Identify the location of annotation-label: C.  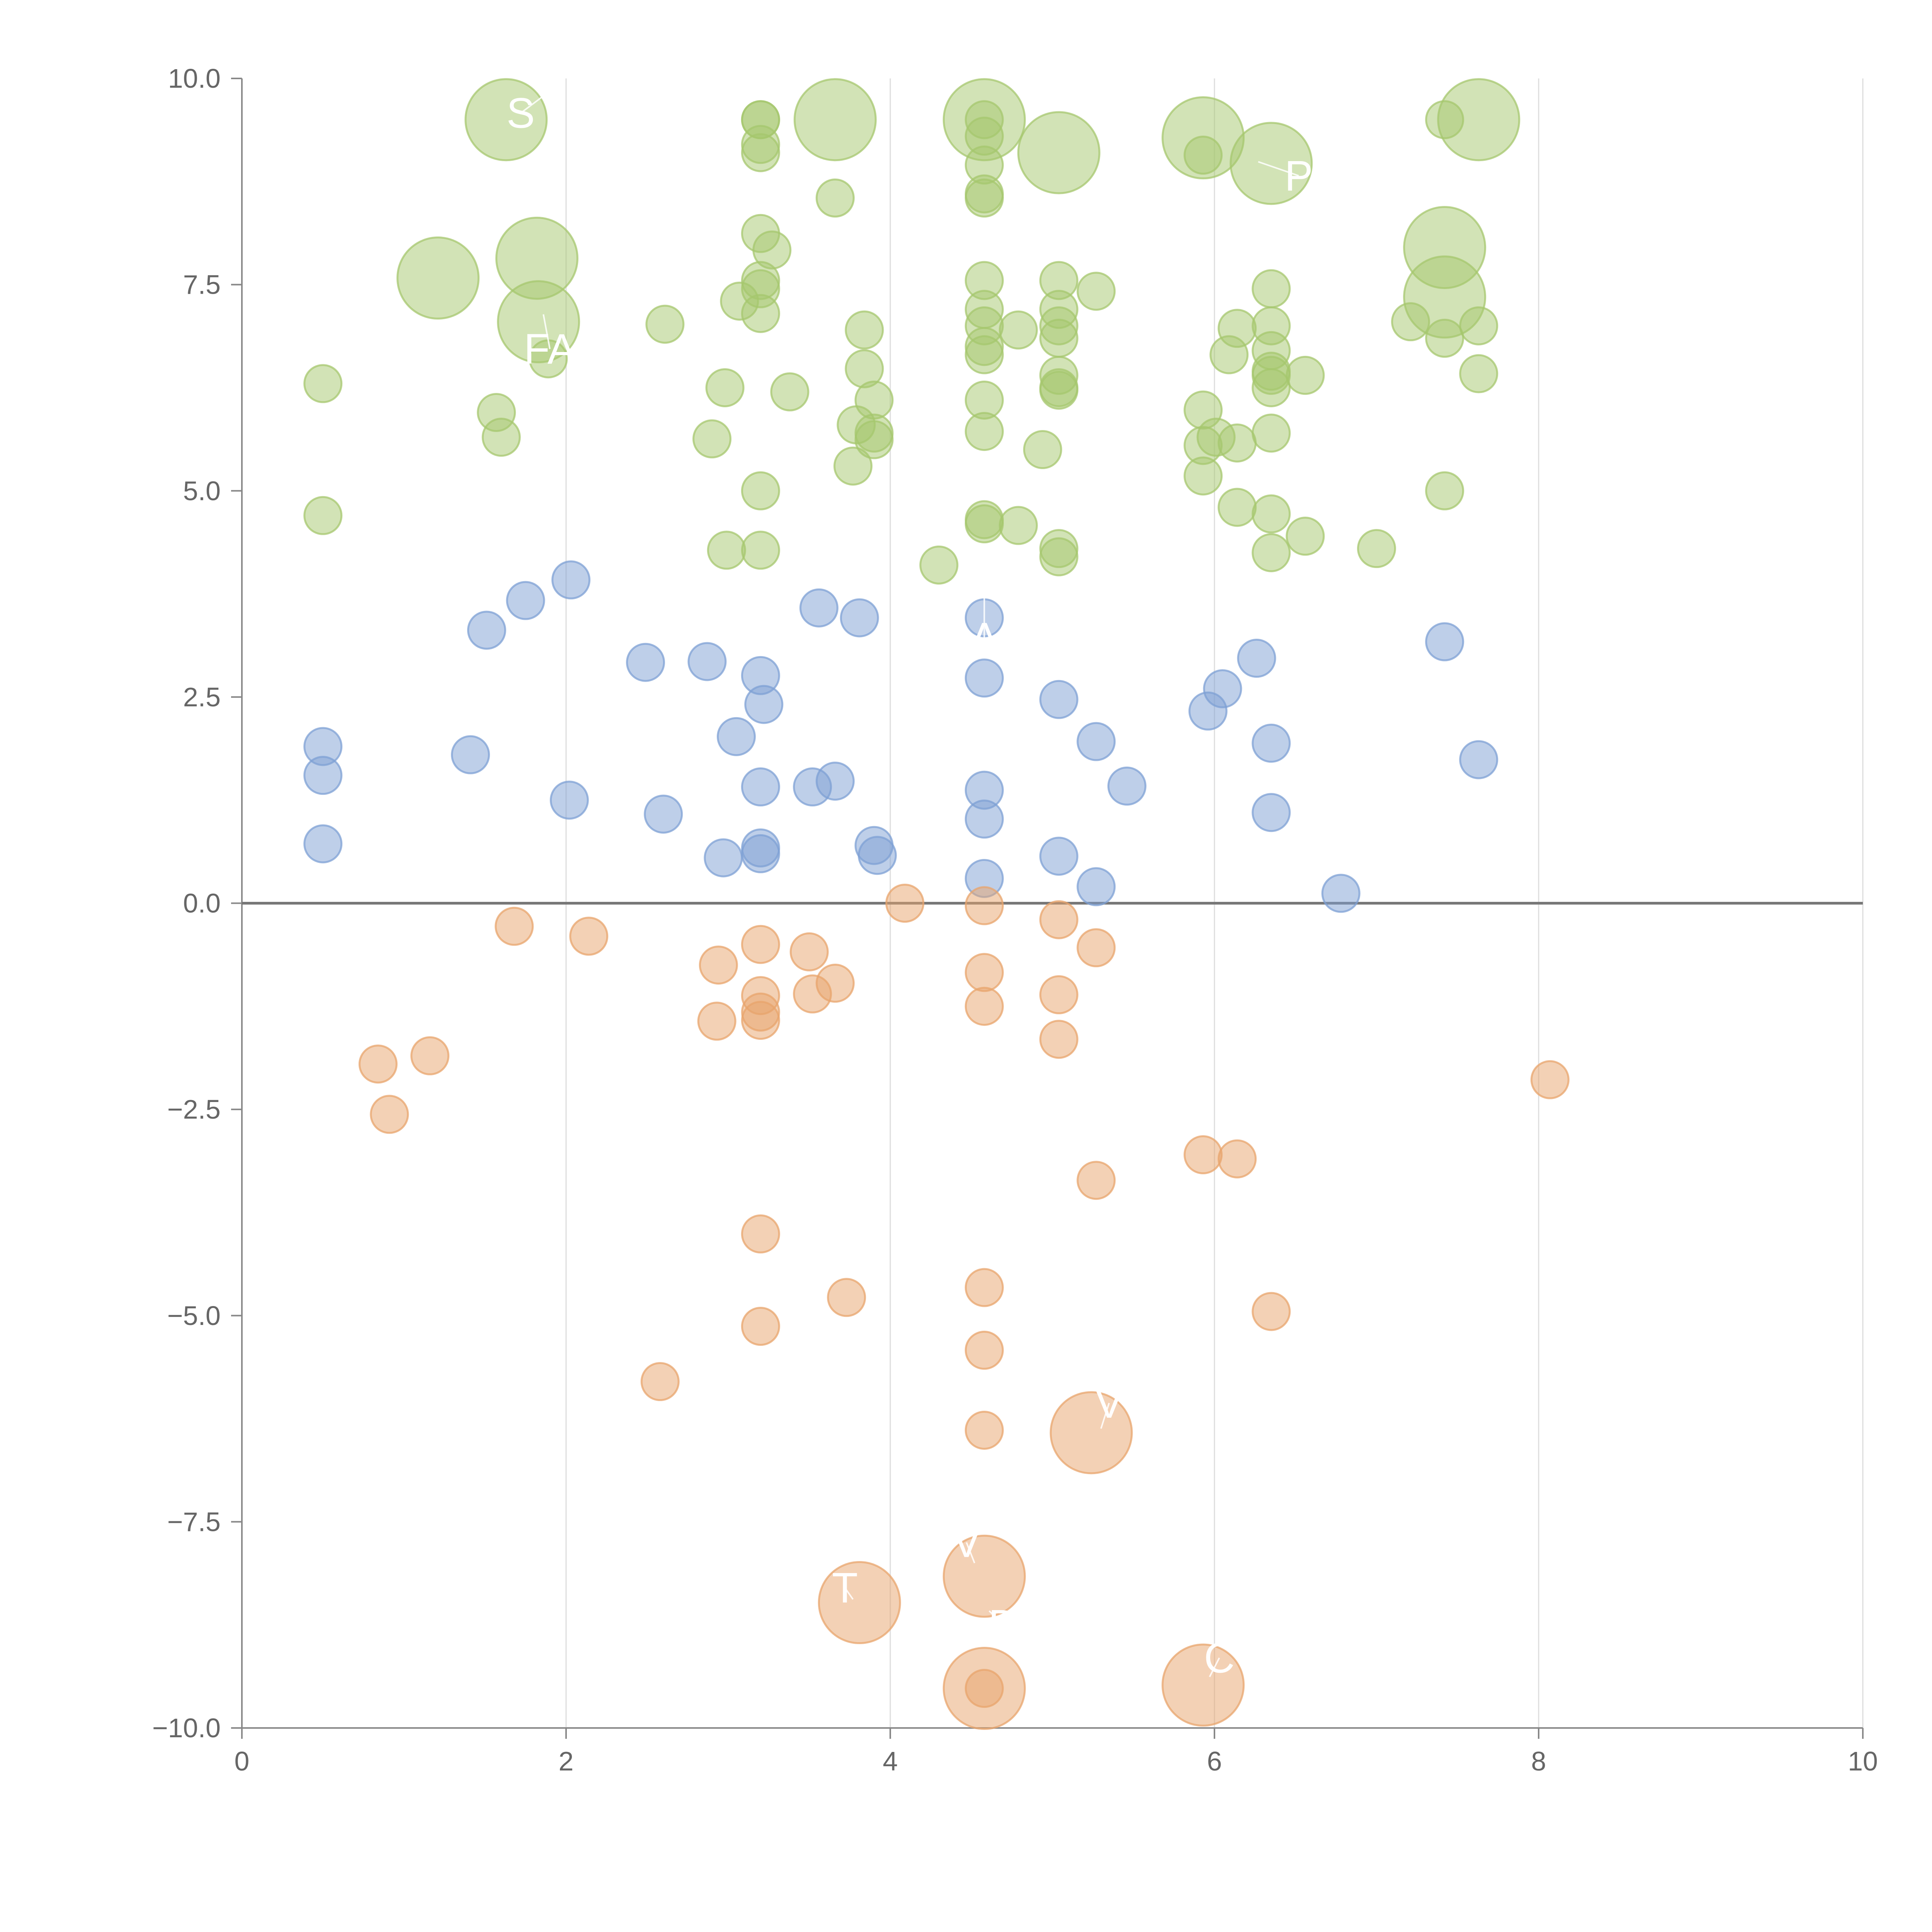
(1220, 1658).